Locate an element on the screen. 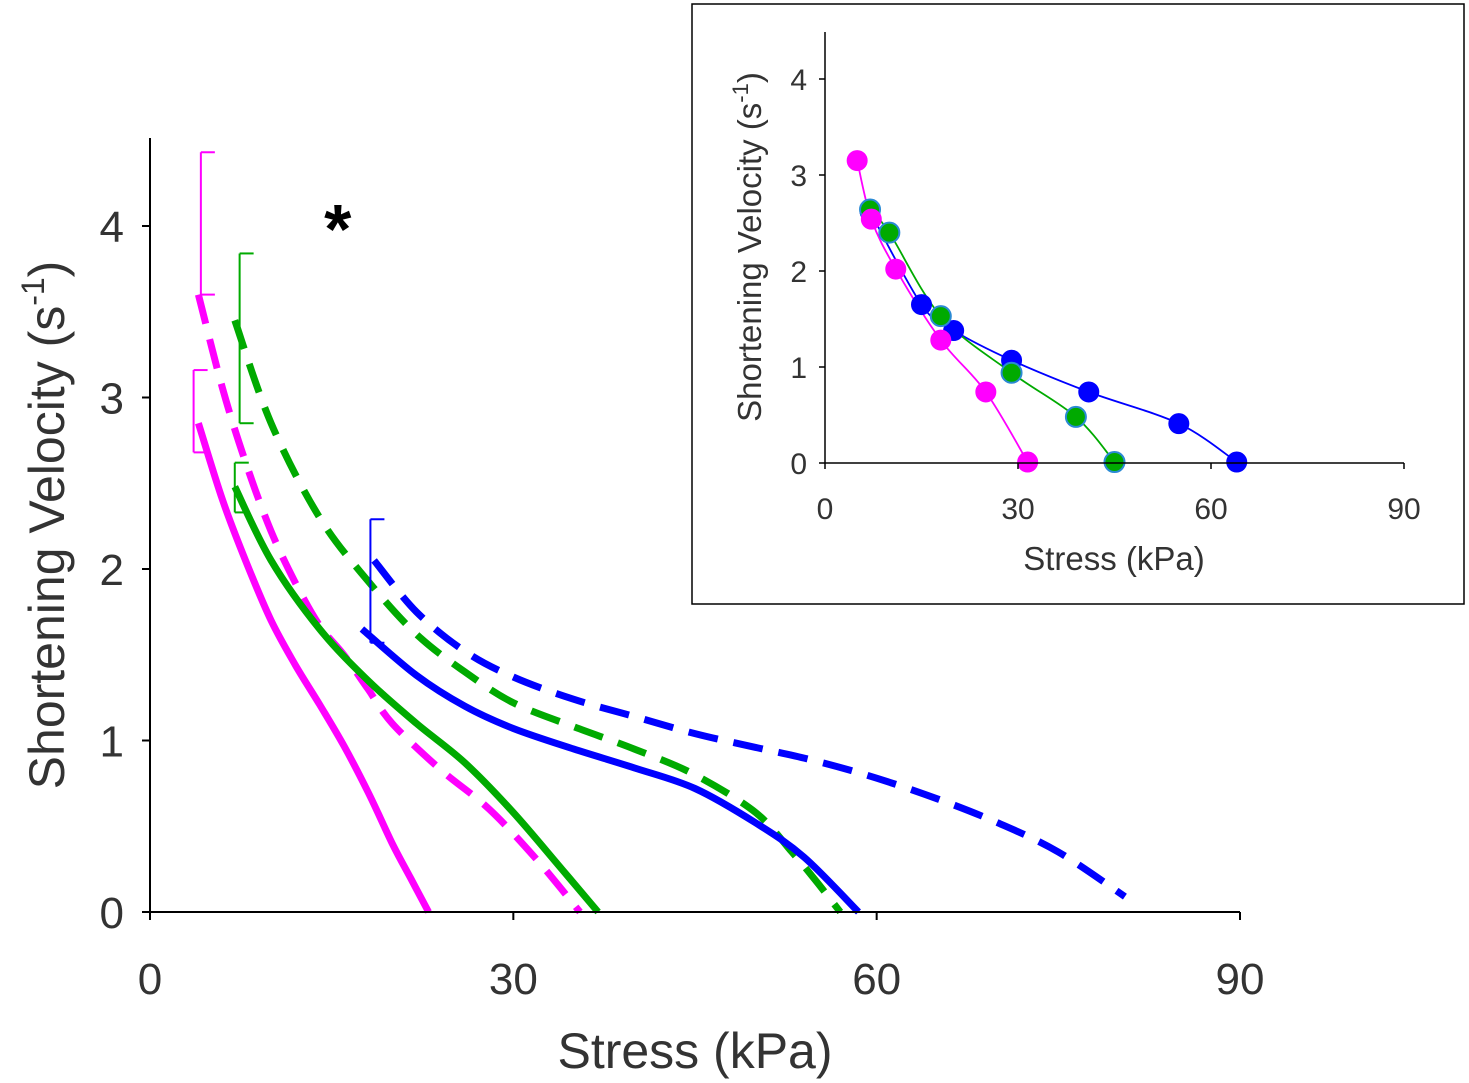 The height and width of the screenshot is (1083, 1469). series-line-blue-solid is located at coordinates (610, 770).